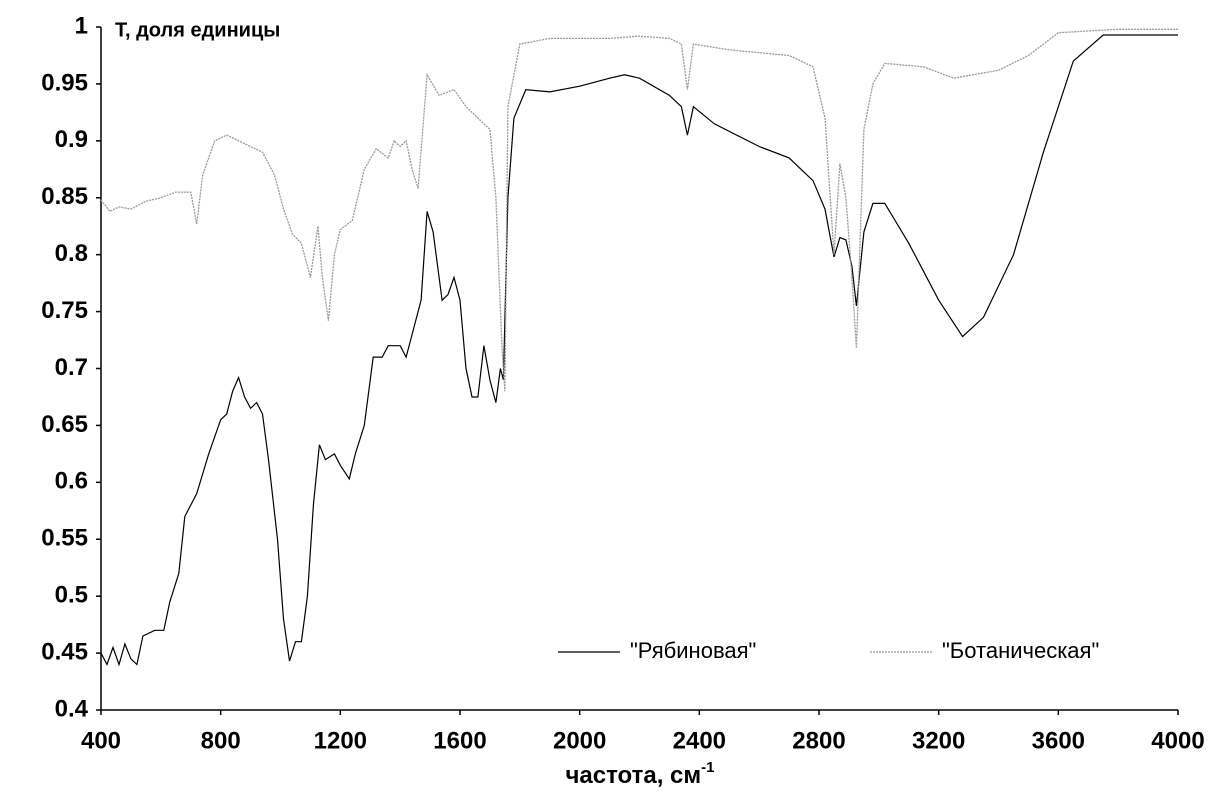 The width and height of the screenshot is (1218, 801). I want to click on x-axis-label: частота, см-1, so click(639, 774).